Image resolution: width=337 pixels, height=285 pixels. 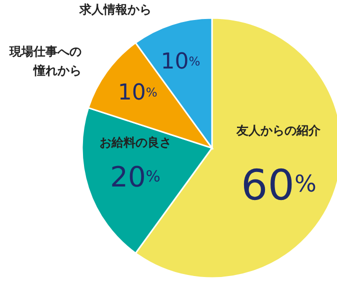 I want to click on slice-label: 求人情報から, so click(x=115, y=9).